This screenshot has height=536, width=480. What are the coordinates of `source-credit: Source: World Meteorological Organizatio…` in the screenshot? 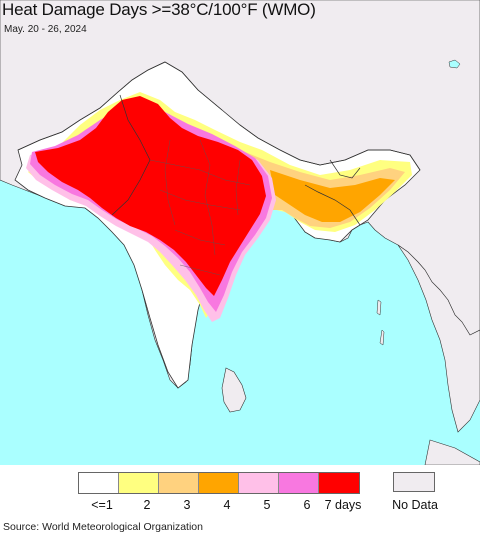 It's located at (103, 527).